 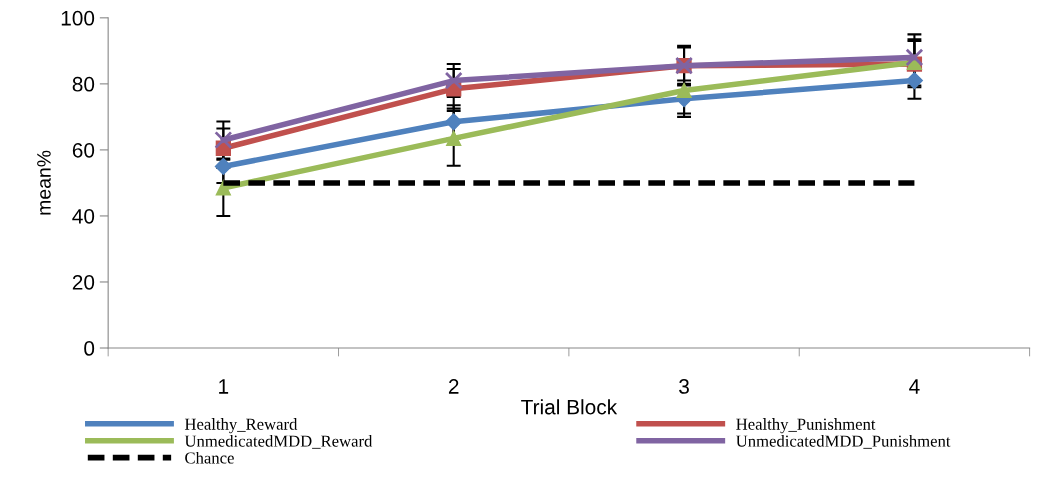 I want to click on y-tick-label: 0, so click(x=89, y=348).